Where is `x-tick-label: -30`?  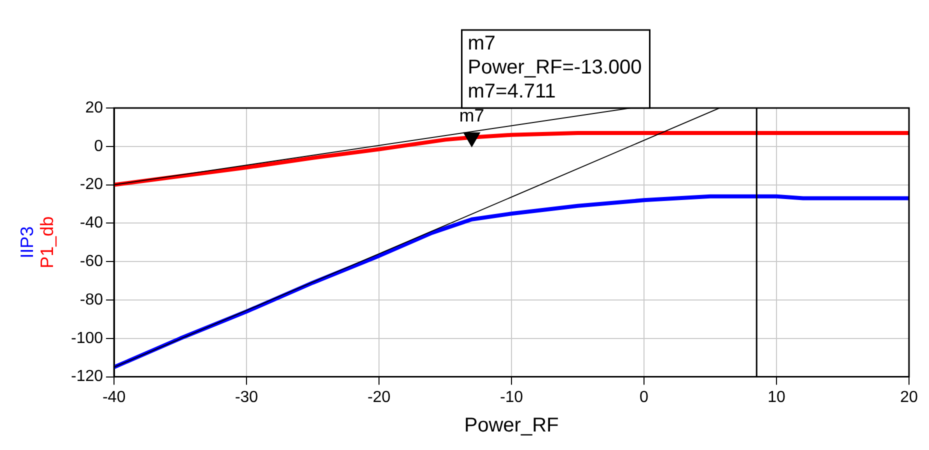 x-tick-label: -30 is located at coordinates (246, 397).